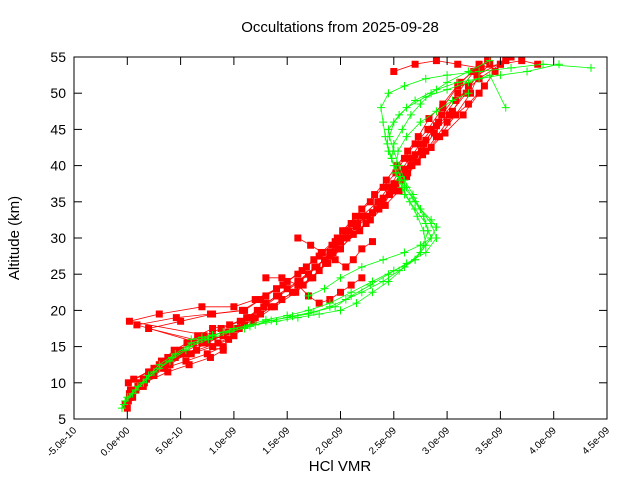 This screenshot has width=640, height=480. Describe the element at coordinates (465, 66) in the screenshot. I see `series-0-profile-11-line` at that location.